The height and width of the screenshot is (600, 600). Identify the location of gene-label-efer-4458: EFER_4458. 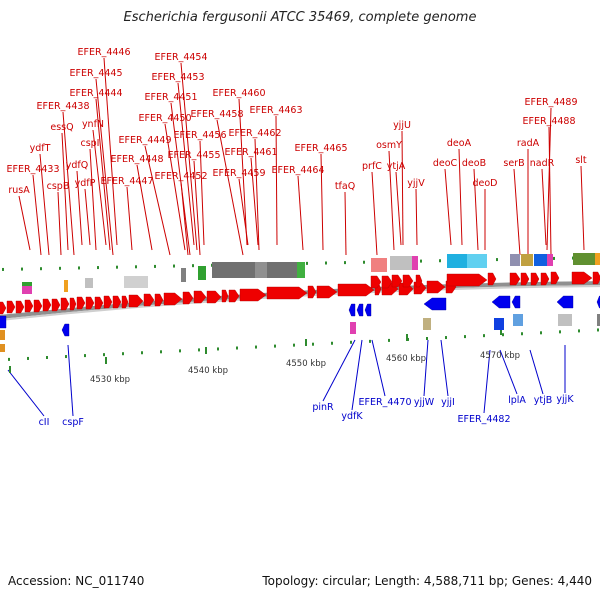
(217, 114).